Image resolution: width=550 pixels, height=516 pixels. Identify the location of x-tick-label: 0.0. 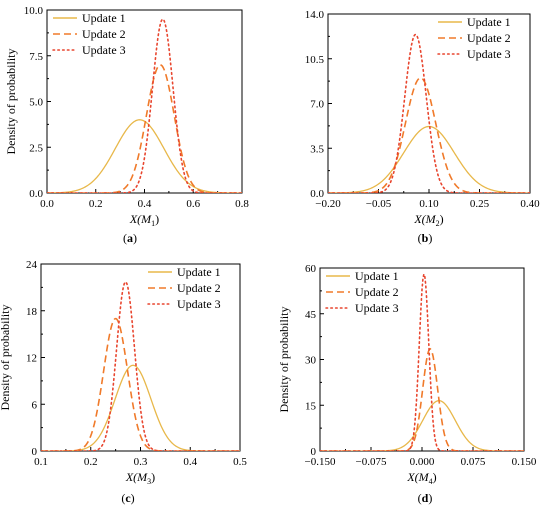
(47, 204).